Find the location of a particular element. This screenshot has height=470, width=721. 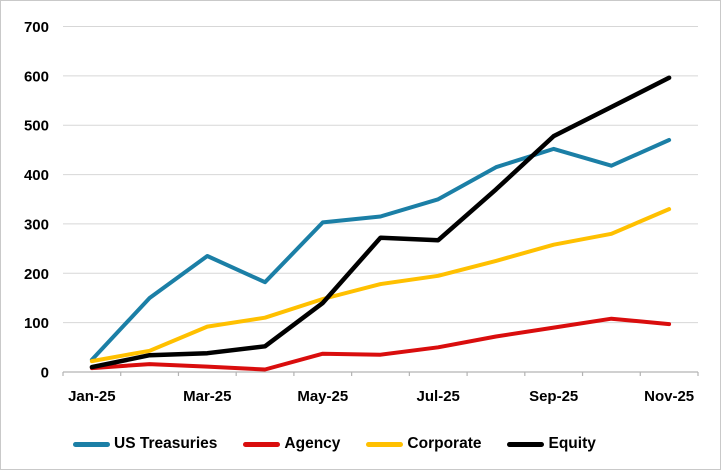

legend-label-equity: Equity is located at coordinates (572, 444).